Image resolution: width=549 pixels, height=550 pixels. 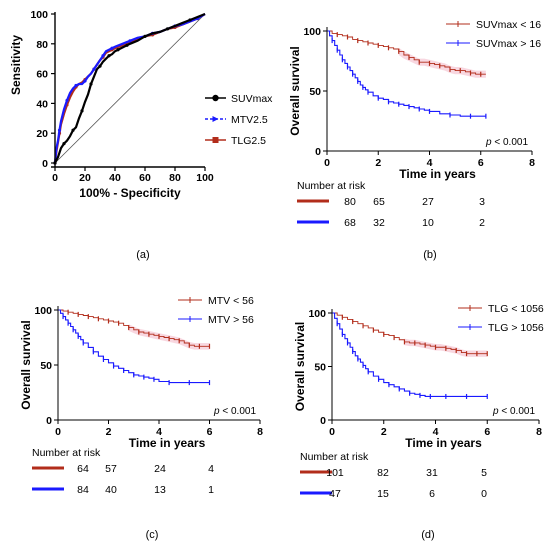 I want to click on risk-count: 3, so click(x=482, y=202).